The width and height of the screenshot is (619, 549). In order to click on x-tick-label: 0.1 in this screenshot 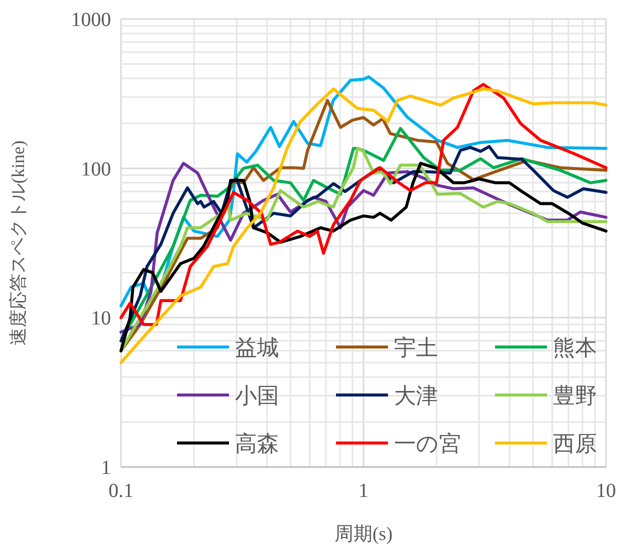, I will do `click(121, 491)`.